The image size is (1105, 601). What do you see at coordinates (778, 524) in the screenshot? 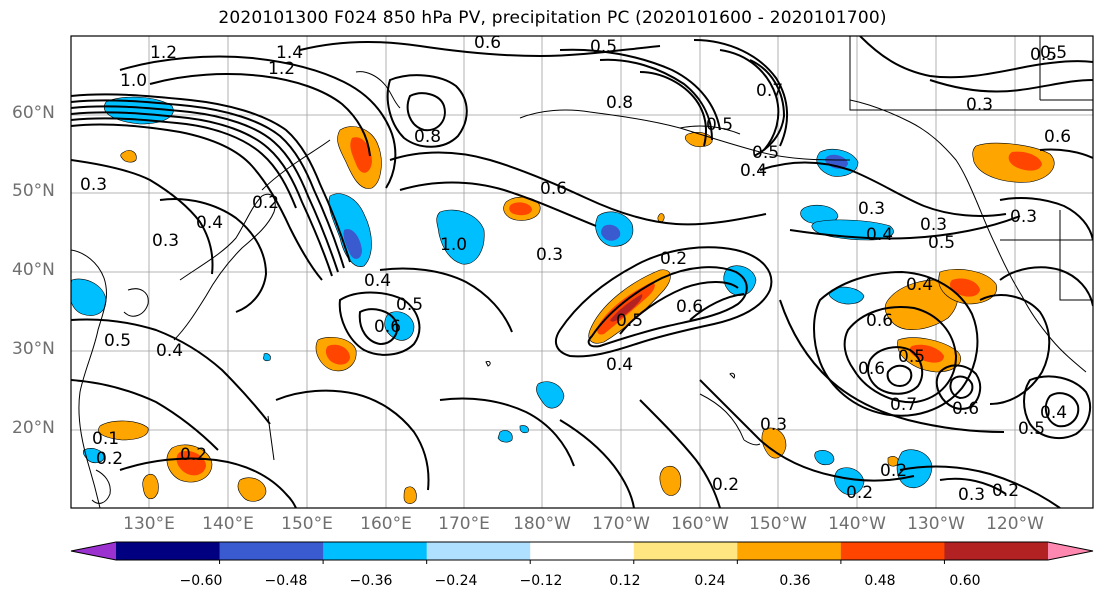
I see `lon-label-150w: 150°W` at bounding box center [778, 524].